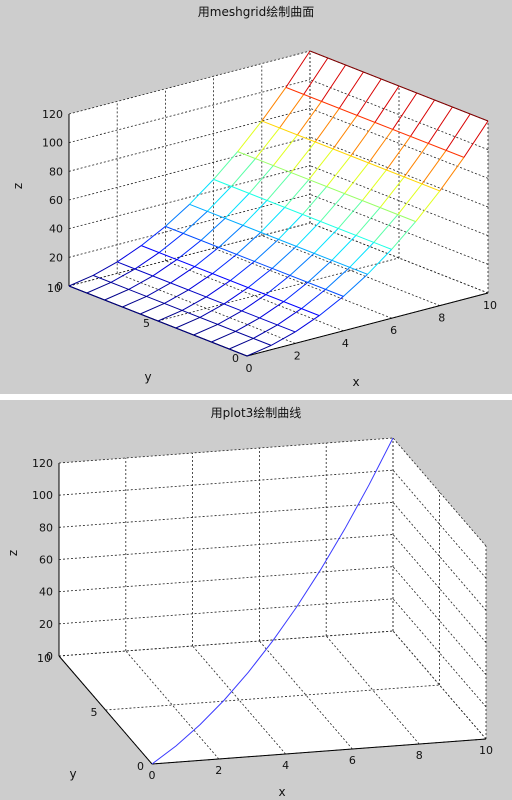  Describe the element at coordinates (256, 412) in the screenshot. I see `chart-title: 用plot3绘制曲线` at that location.